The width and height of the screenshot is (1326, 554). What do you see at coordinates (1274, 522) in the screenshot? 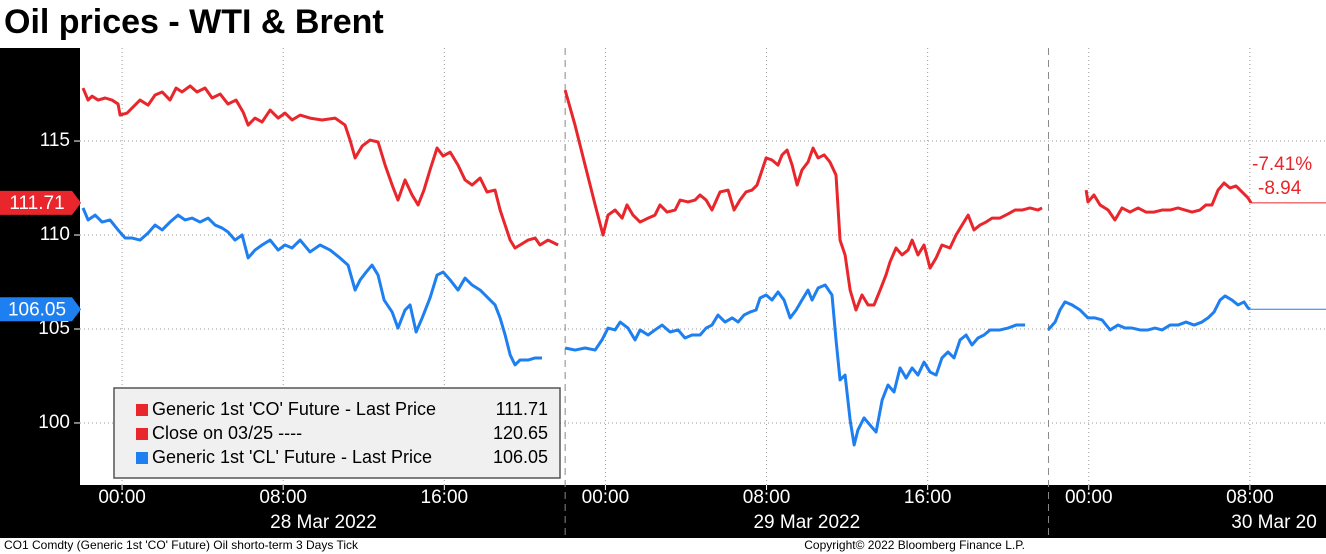
I see `date-label: 30 Mar 20` at bounding box center [1274, 522].